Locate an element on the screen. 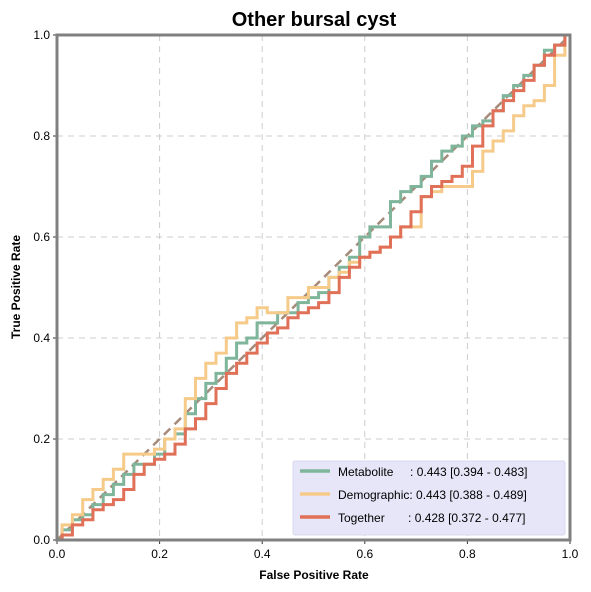 The height and width of the screenshot is (592, 591). y-tick-label: 0.0 is located at coordinates (41, 540).